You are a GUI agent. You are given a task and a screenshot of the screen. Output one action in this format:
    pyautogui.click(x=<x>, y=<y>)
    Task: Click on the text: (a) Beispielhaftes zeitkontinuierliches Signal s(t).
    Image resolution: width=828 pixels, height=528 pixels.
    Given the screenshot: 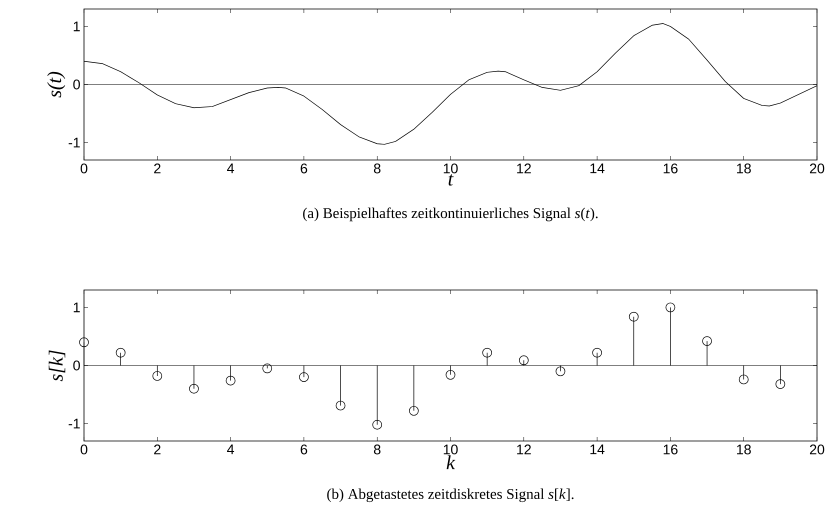 What is the action you would take?
    pyautogui.click(x=450, y=215)
    